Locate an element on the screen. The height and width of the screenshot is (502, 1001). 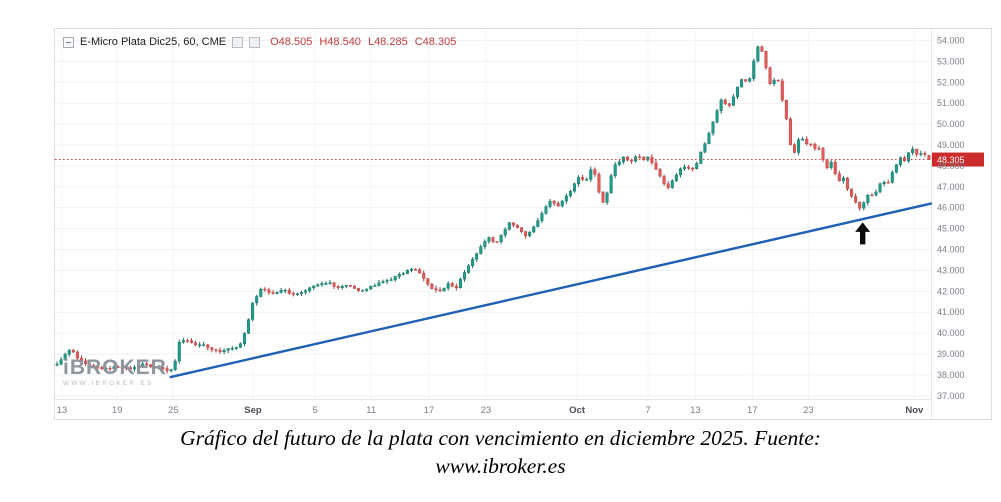
svg-text: 54.000 is located at coordinates (951, 40).